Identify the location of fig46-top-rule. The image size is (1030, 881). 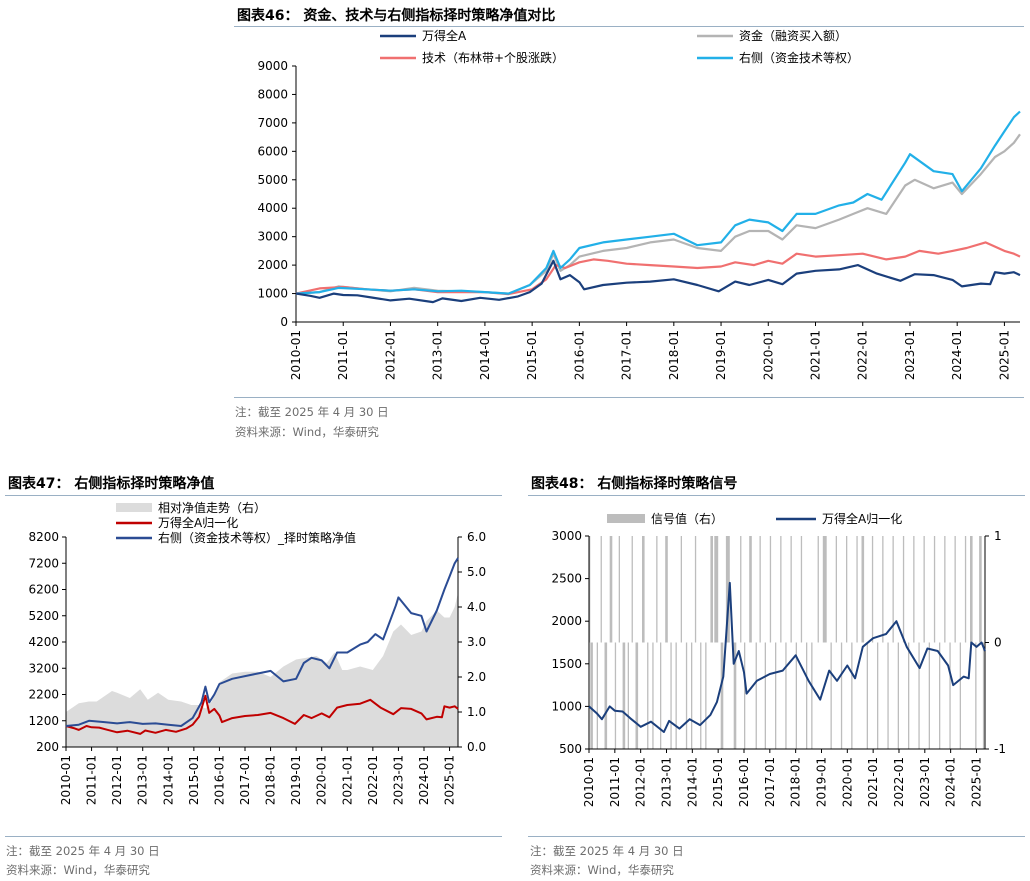
(629, 26).